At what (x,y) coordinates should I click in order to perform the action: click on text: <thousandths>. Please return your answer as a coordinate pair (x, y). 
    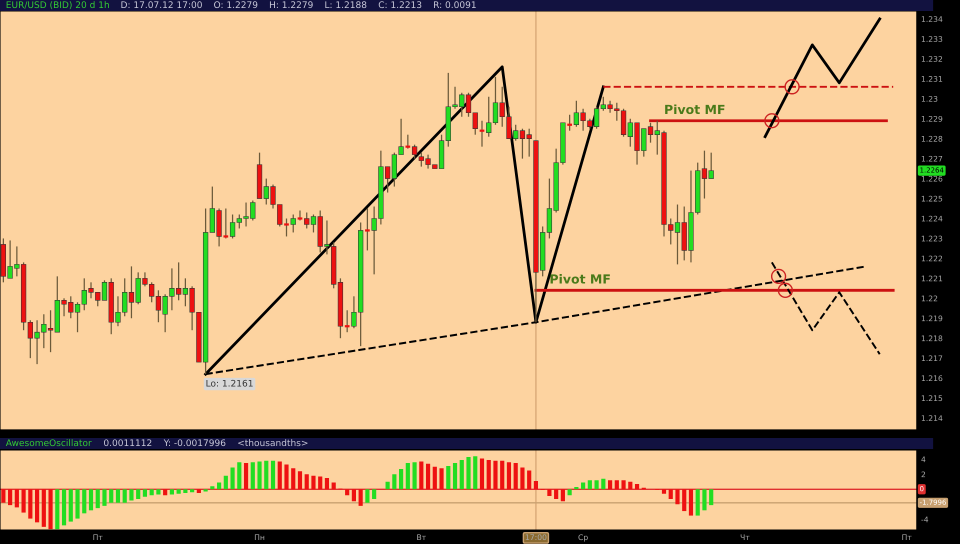
    Looking at the image, I should click on (273, 442).